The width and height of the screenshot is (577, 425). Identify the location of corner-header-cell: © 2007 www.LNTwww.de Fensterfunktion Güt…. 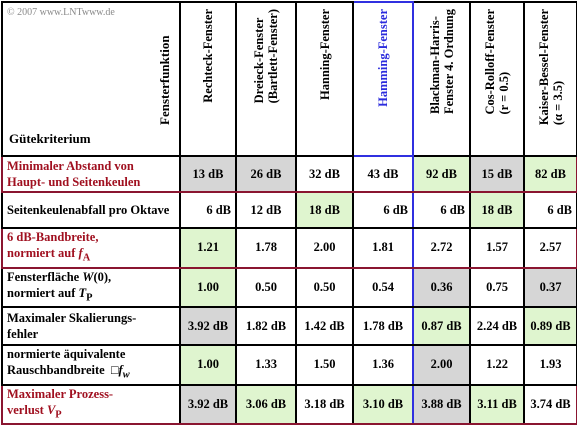
(91, 79).